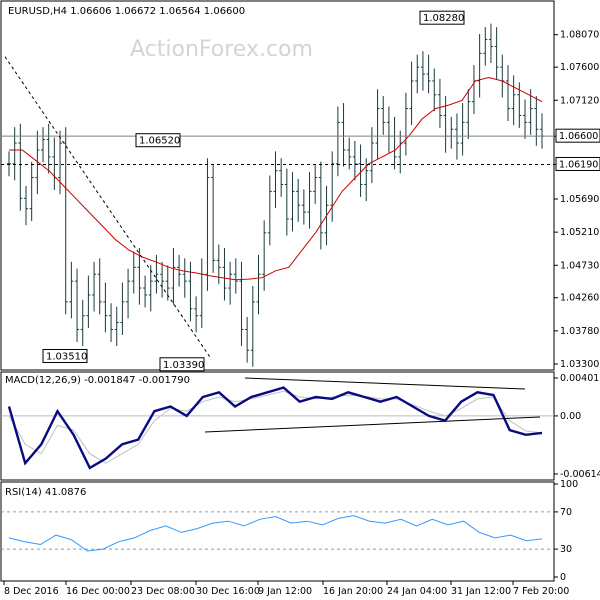 This screenshot has height=600, width=600. Describe the element at coordinates (566, 549) in the screenshot. I see `rsi-tick-label: 30` at that location.